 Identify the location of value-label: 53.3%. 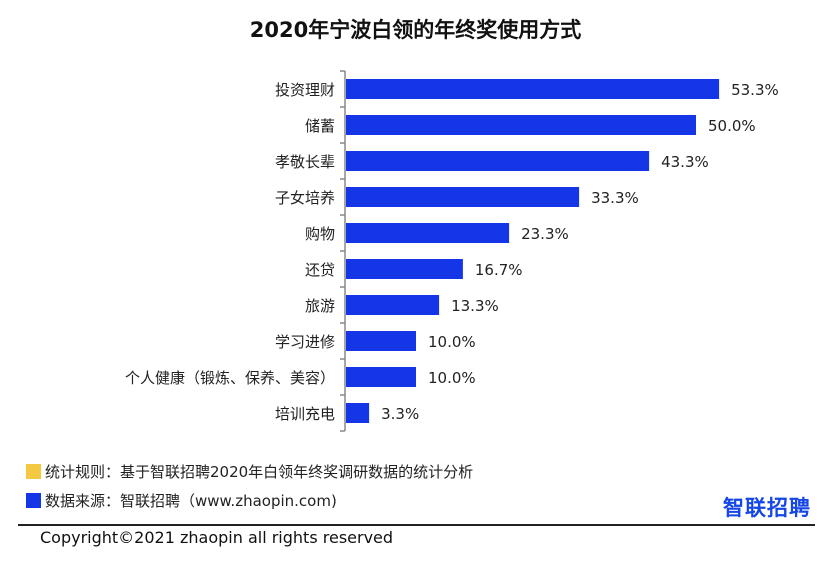
(755, 90).